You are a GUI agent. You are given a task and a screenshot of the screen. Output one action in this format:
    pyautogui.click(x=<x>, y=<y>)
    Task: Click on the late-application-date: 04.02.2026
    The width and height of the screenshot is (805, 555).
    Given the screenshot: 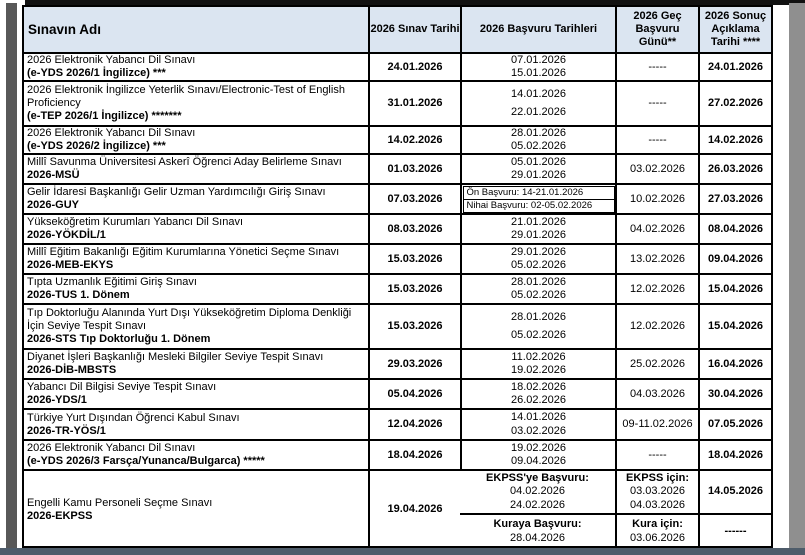 What is the action you would take?
    pyautogui.click(x=657, y=228)
    